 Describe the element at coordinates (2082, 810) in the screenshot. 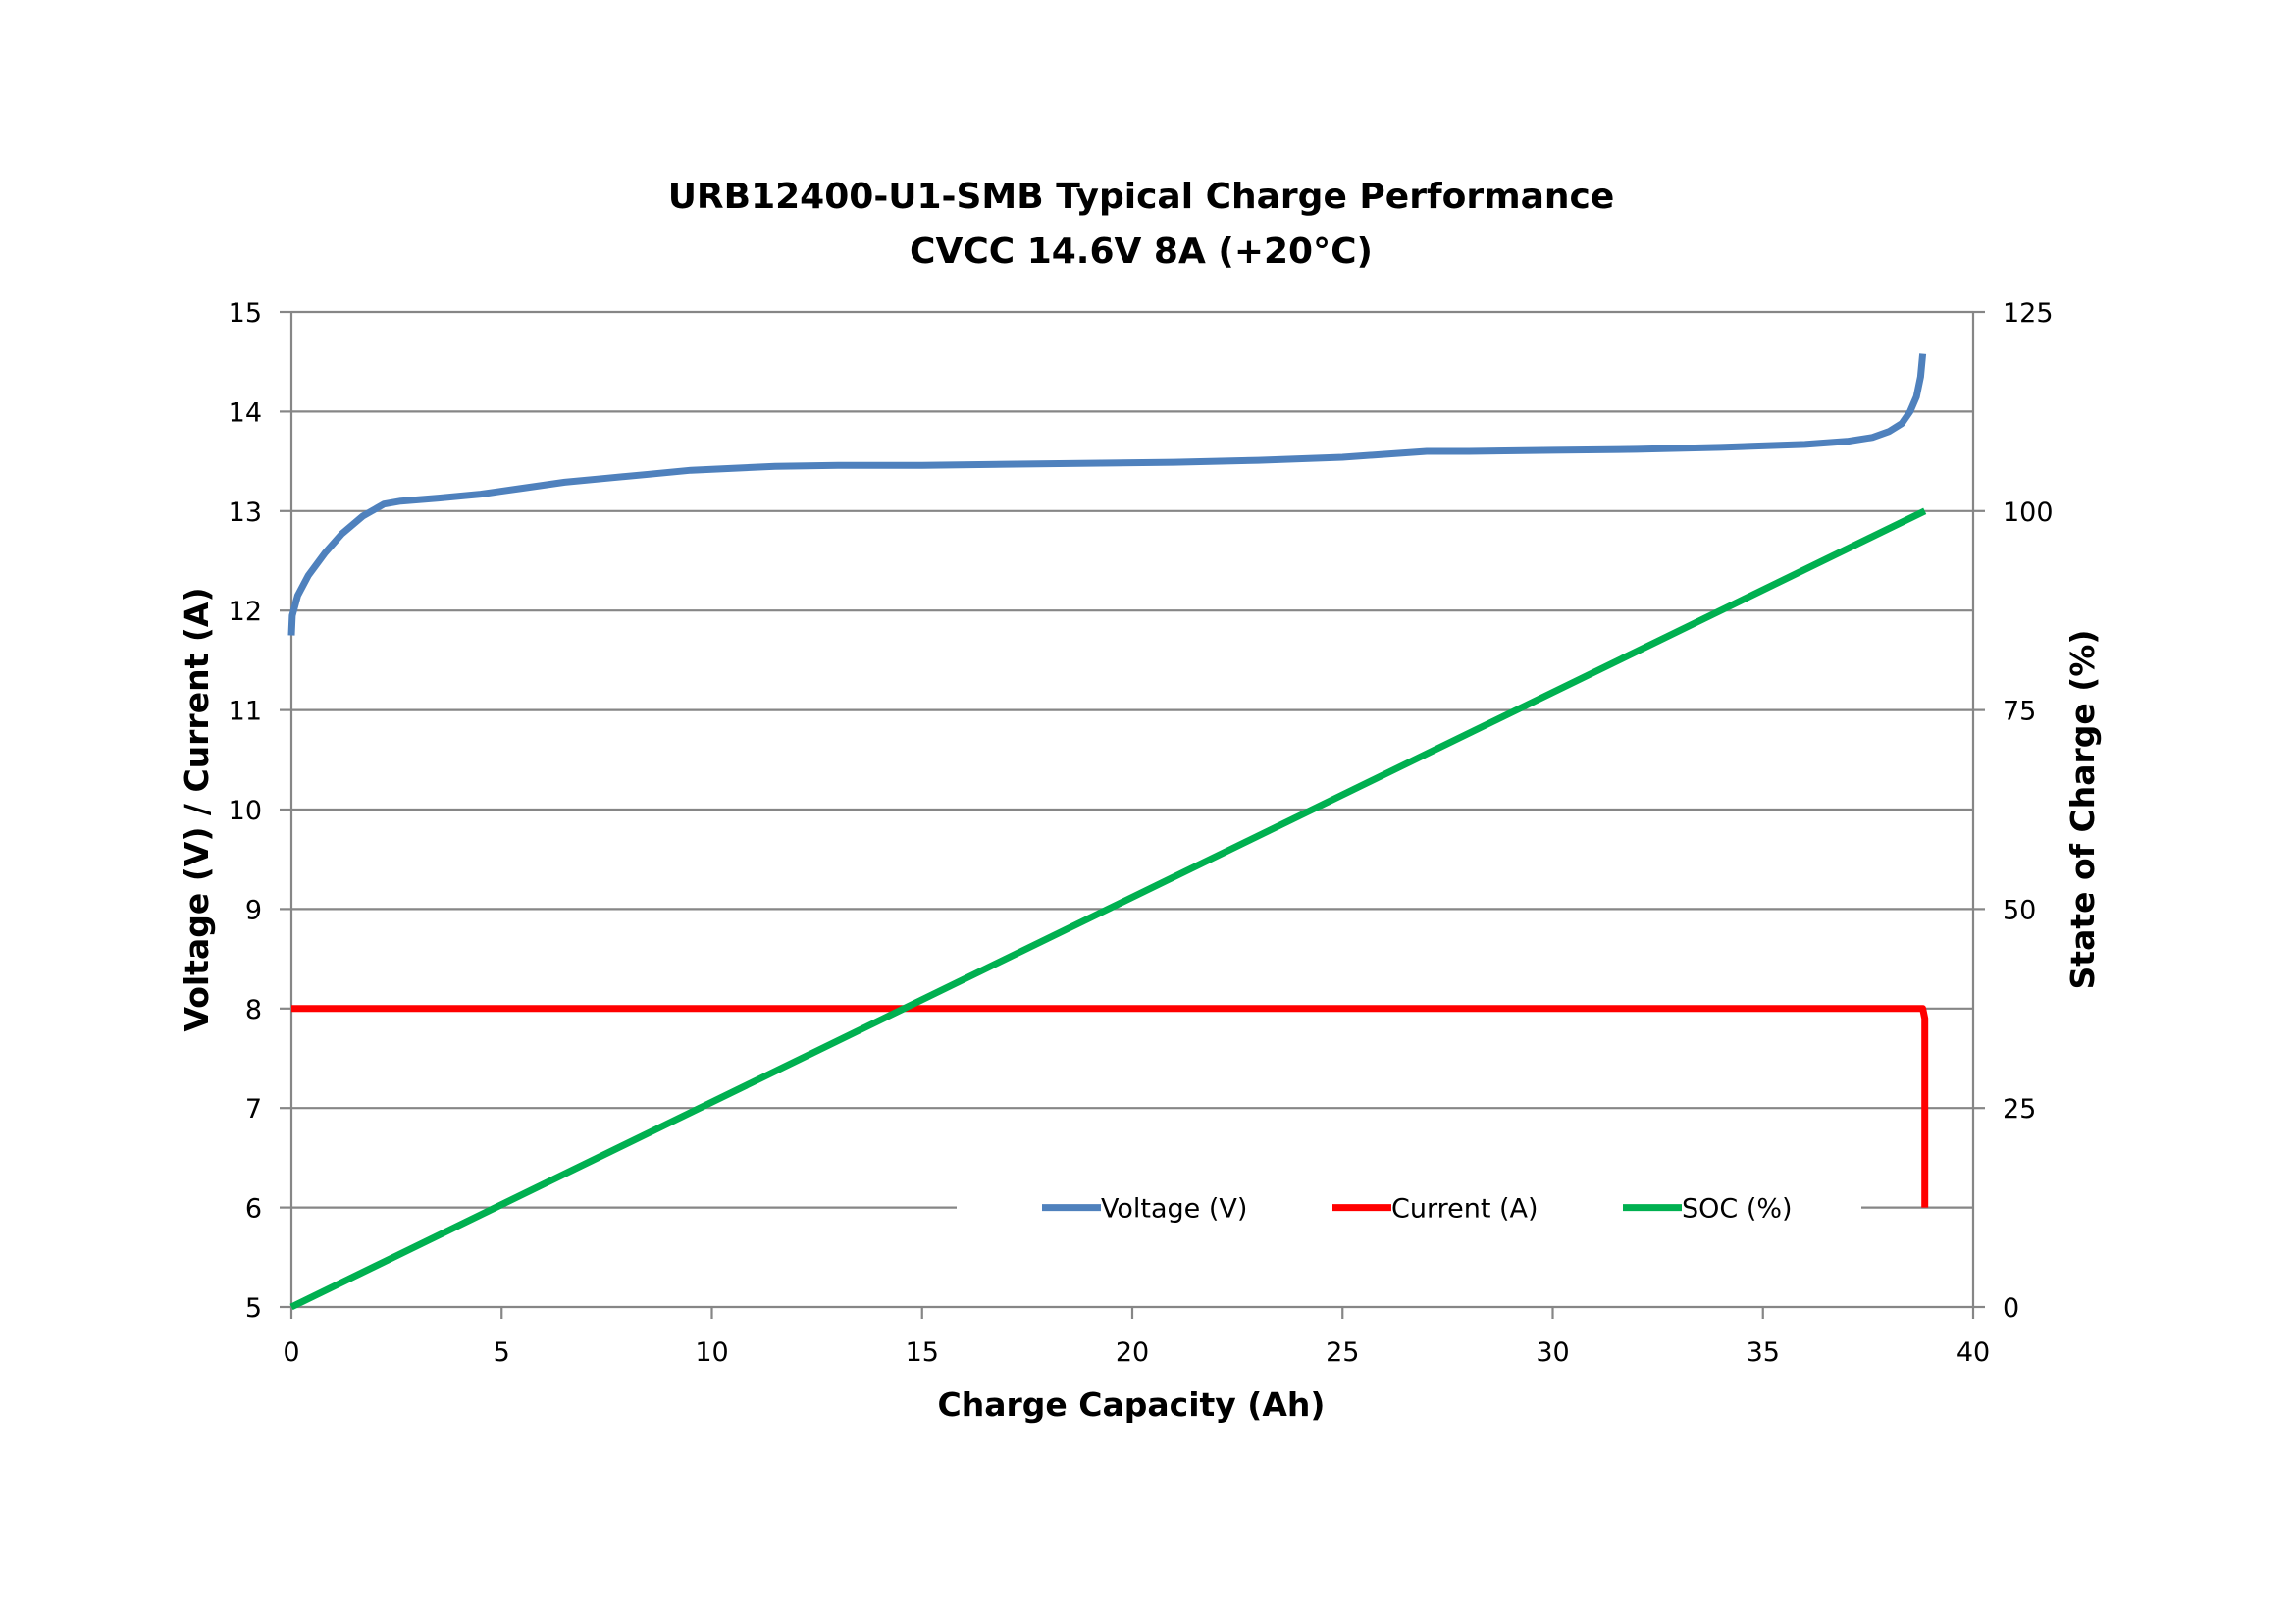

I see `y2-axis-title: State of Charge (%)` at that location.